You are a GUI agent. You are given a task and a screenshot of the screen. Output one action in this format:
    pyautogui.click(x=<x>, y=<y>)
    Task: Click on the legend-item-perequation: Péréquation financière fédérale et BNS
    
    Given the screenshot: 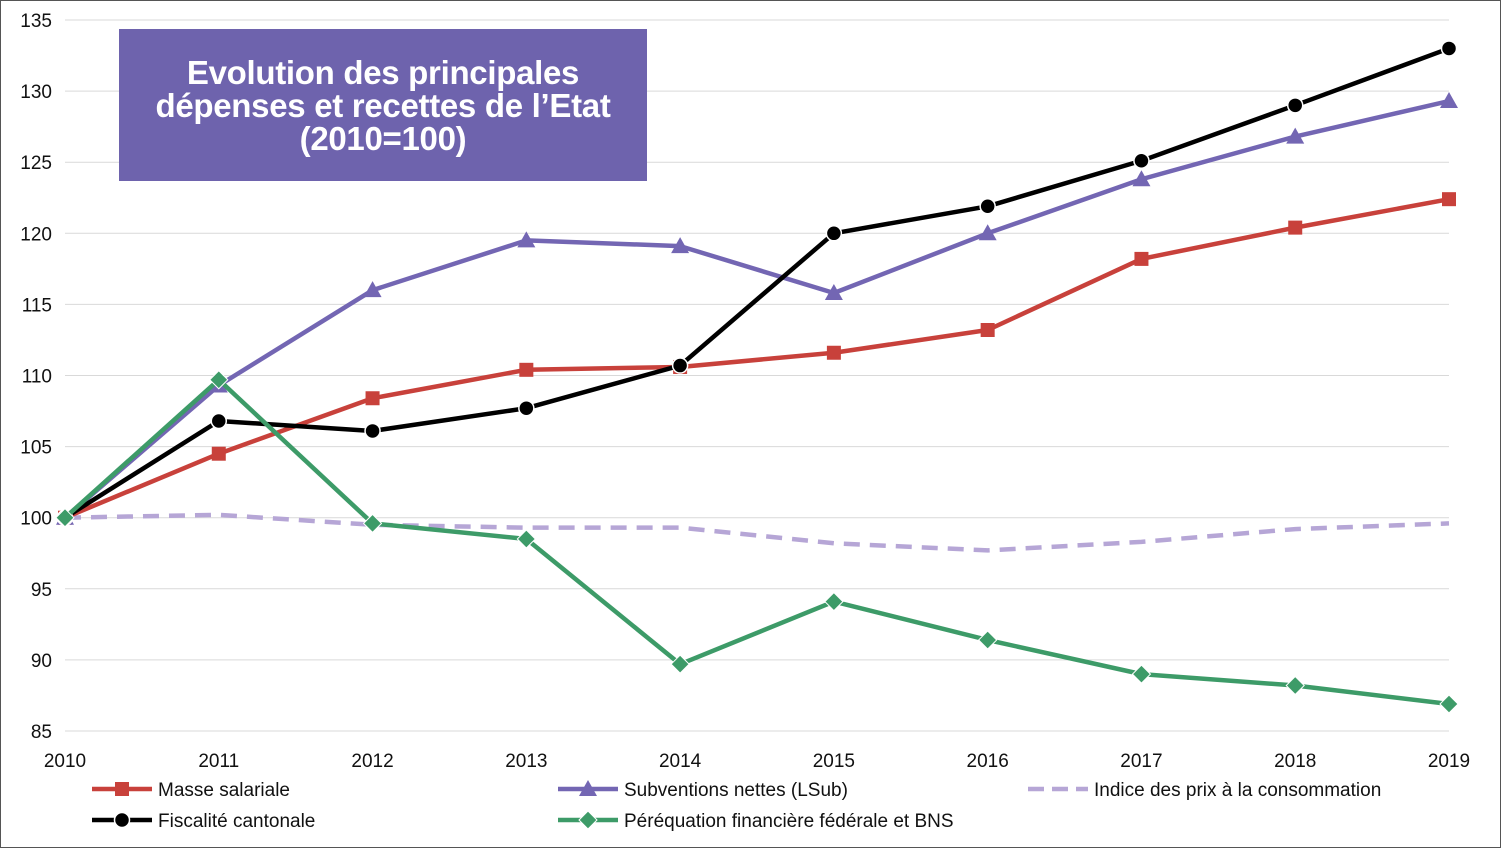 What is the action you would take?
    pyautogui.click(x=756, y=821)
    